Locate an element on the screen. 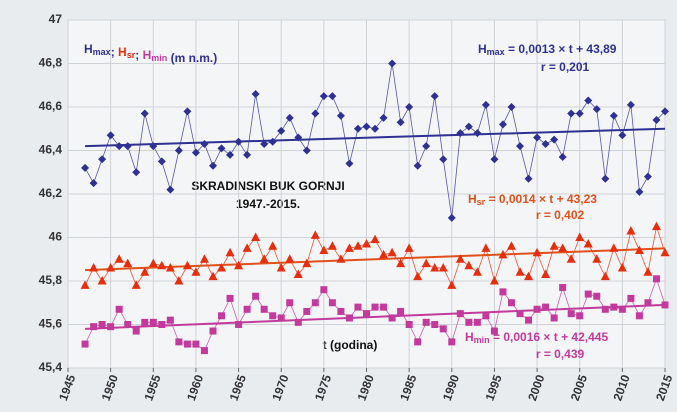  equation-symbol: H is located at coordinates (472, 199).